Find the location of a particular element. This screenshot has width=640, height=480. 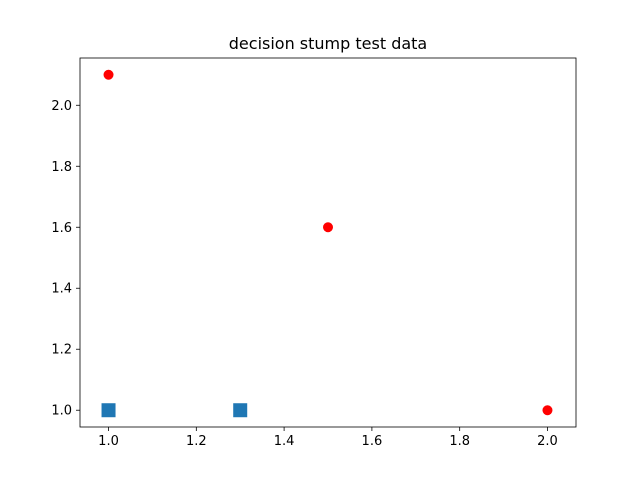

y-tick-label: 1.4 is located at coordinates (61, 289).